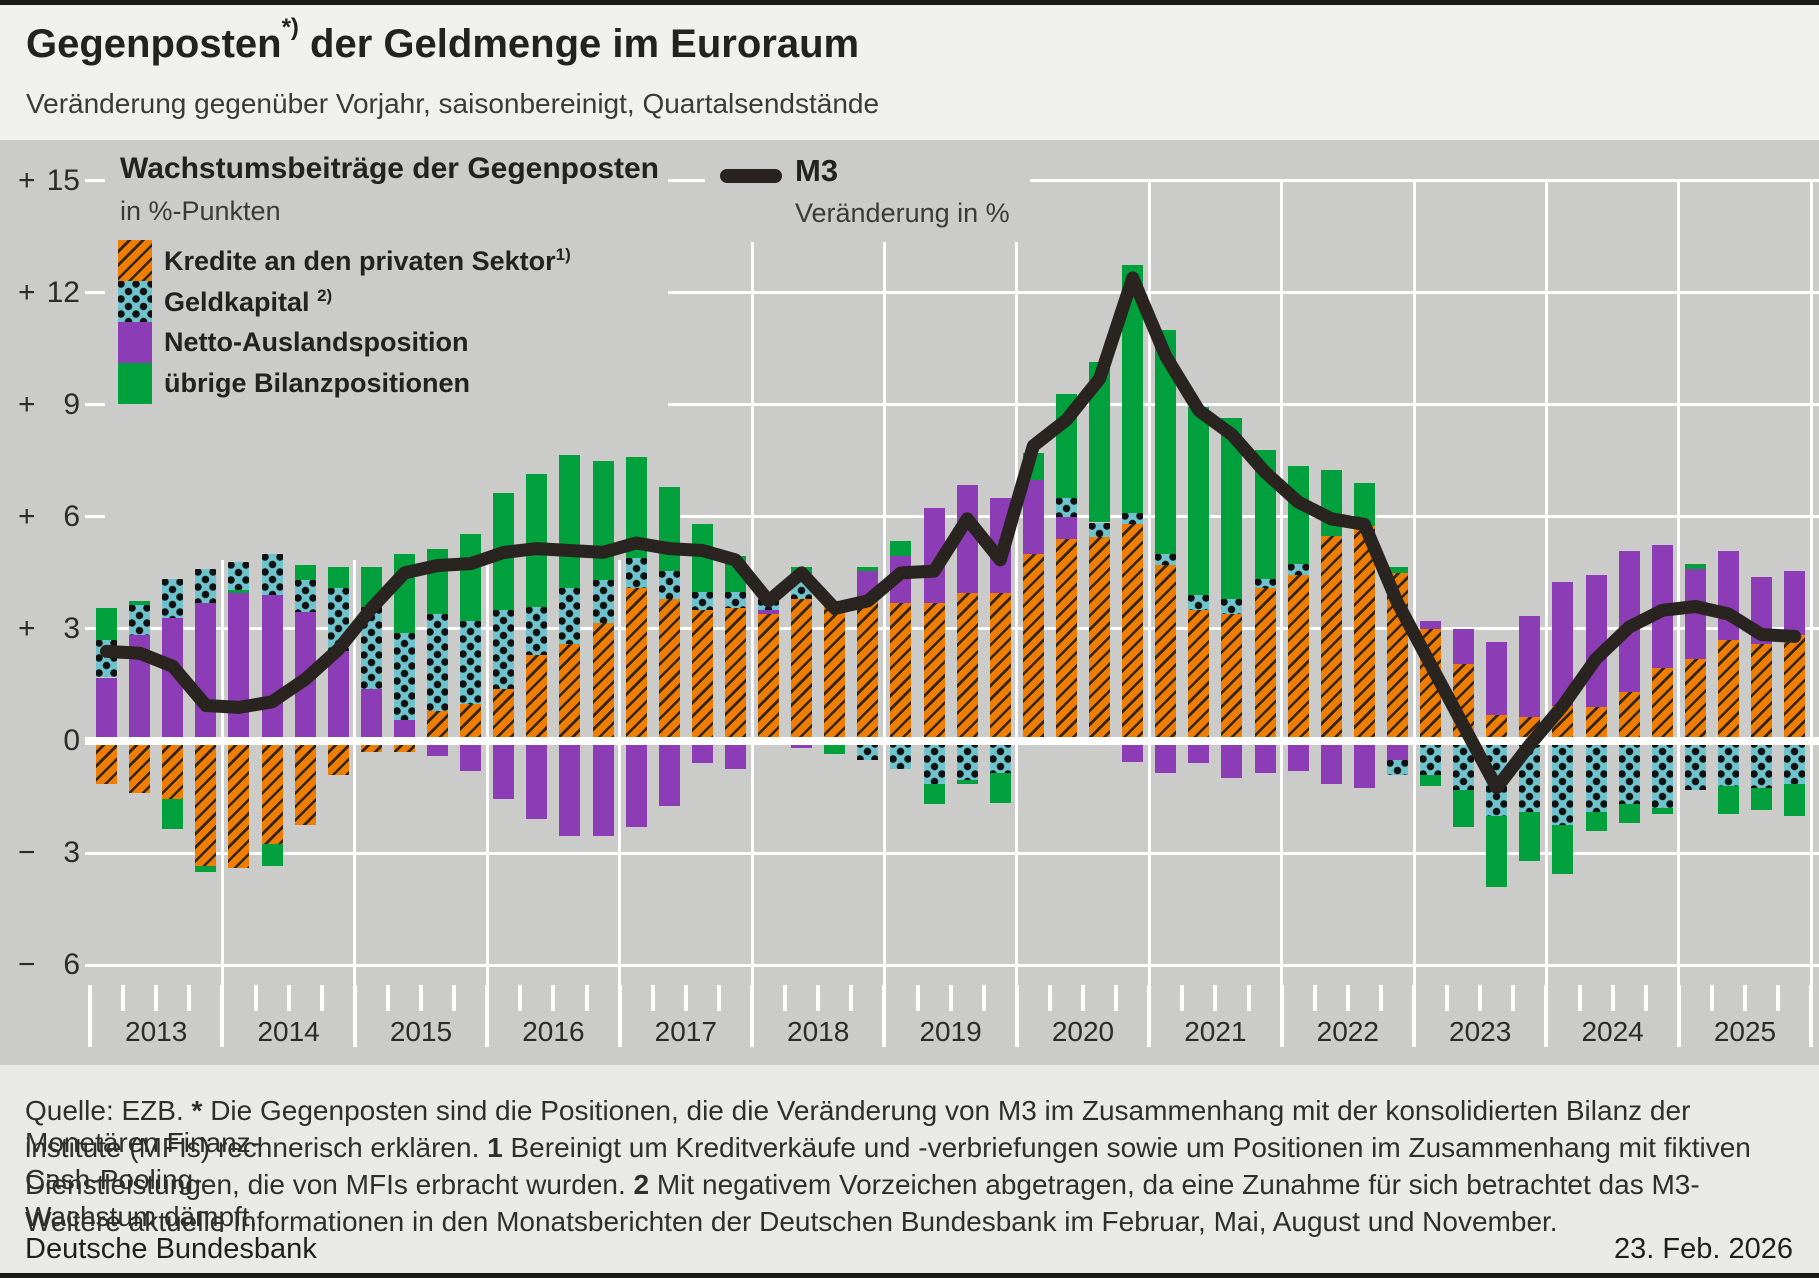 This screenshot has width=1819, height=1278. Describe the element at coordinates (1215, 1031) in the screenshot. I see `year-label: 2021` at that location.